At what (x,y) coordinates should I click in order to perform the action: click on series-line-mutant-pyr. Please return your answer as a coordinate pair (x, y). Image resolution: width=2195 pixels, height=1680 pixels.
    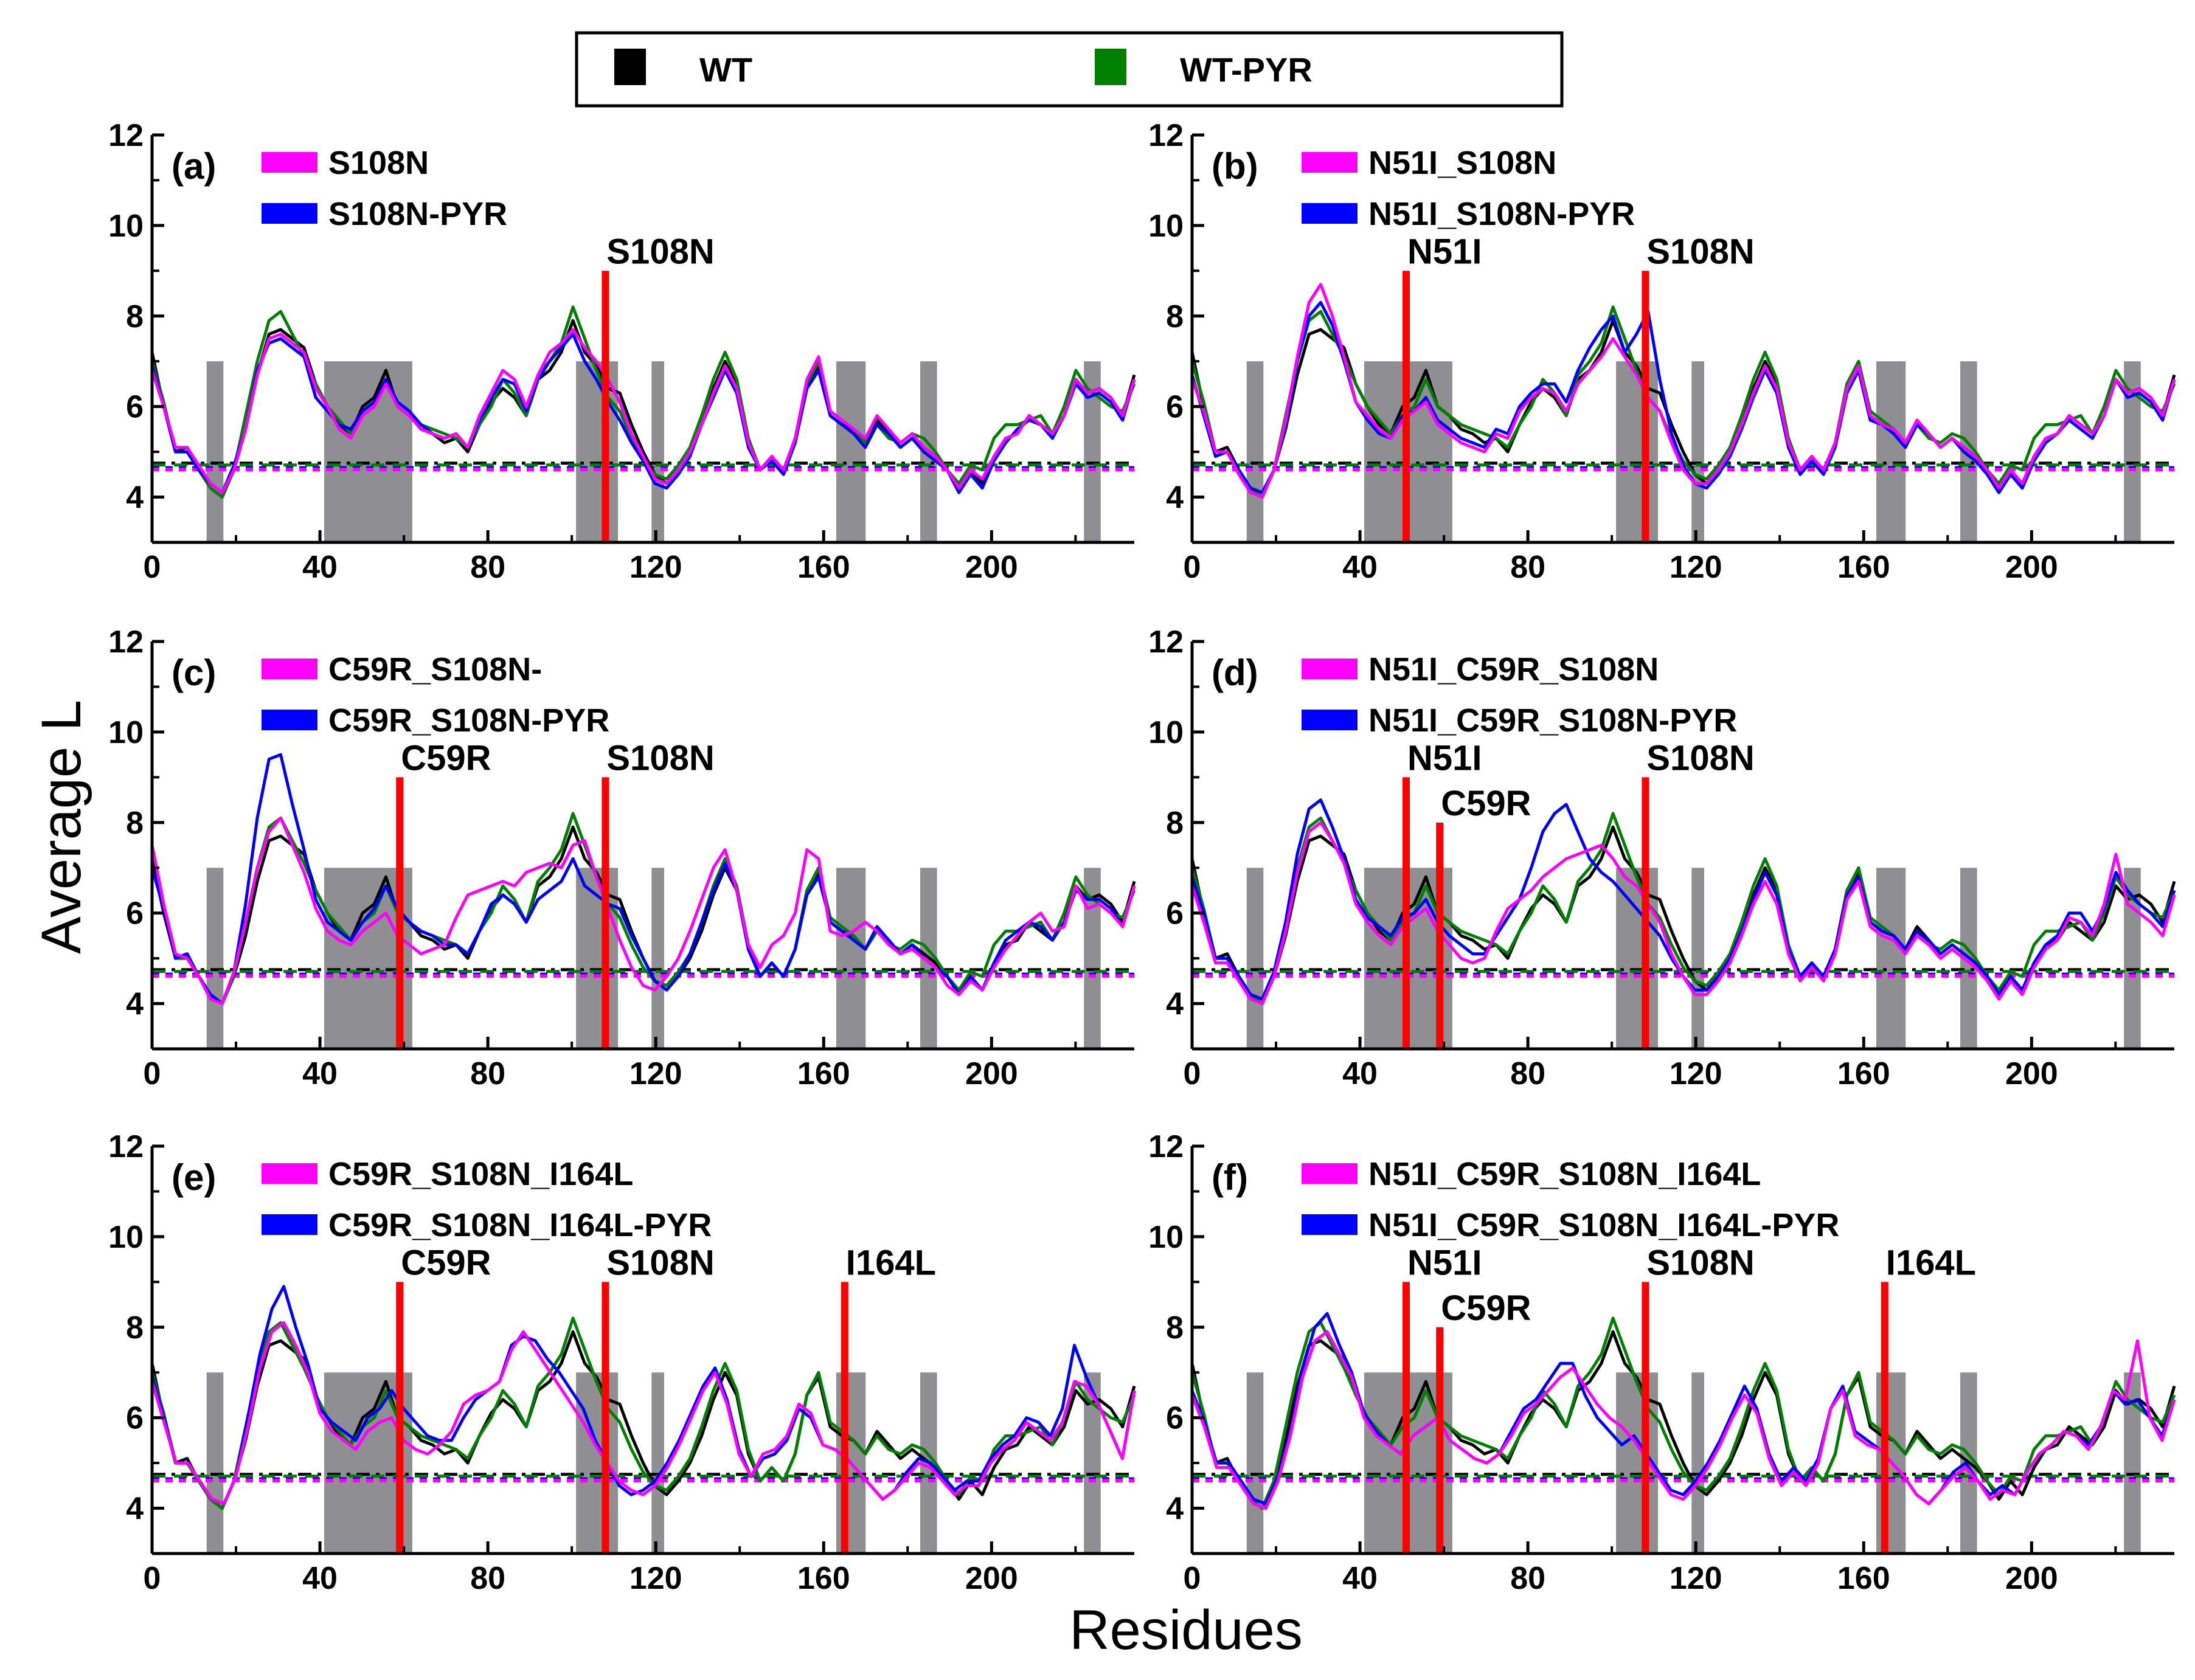
    Looking at the image, I should click on (643, 413).